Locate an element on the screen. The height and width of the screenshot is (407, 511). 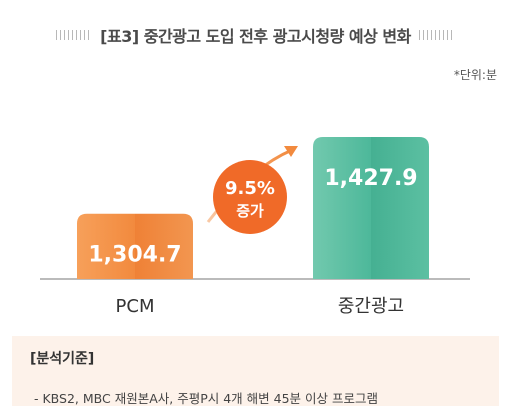
growth-badge is located at coordinates (250, 197).